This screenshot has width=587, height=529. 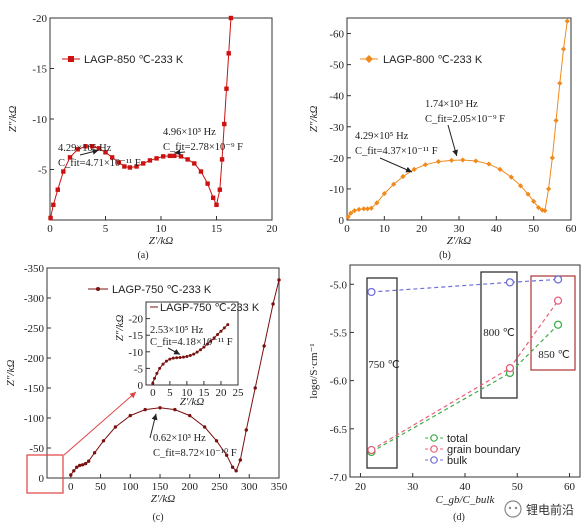 I want to click on annot-c2-freq: 0.62×10³ Hz, so click(x=179, y=438).